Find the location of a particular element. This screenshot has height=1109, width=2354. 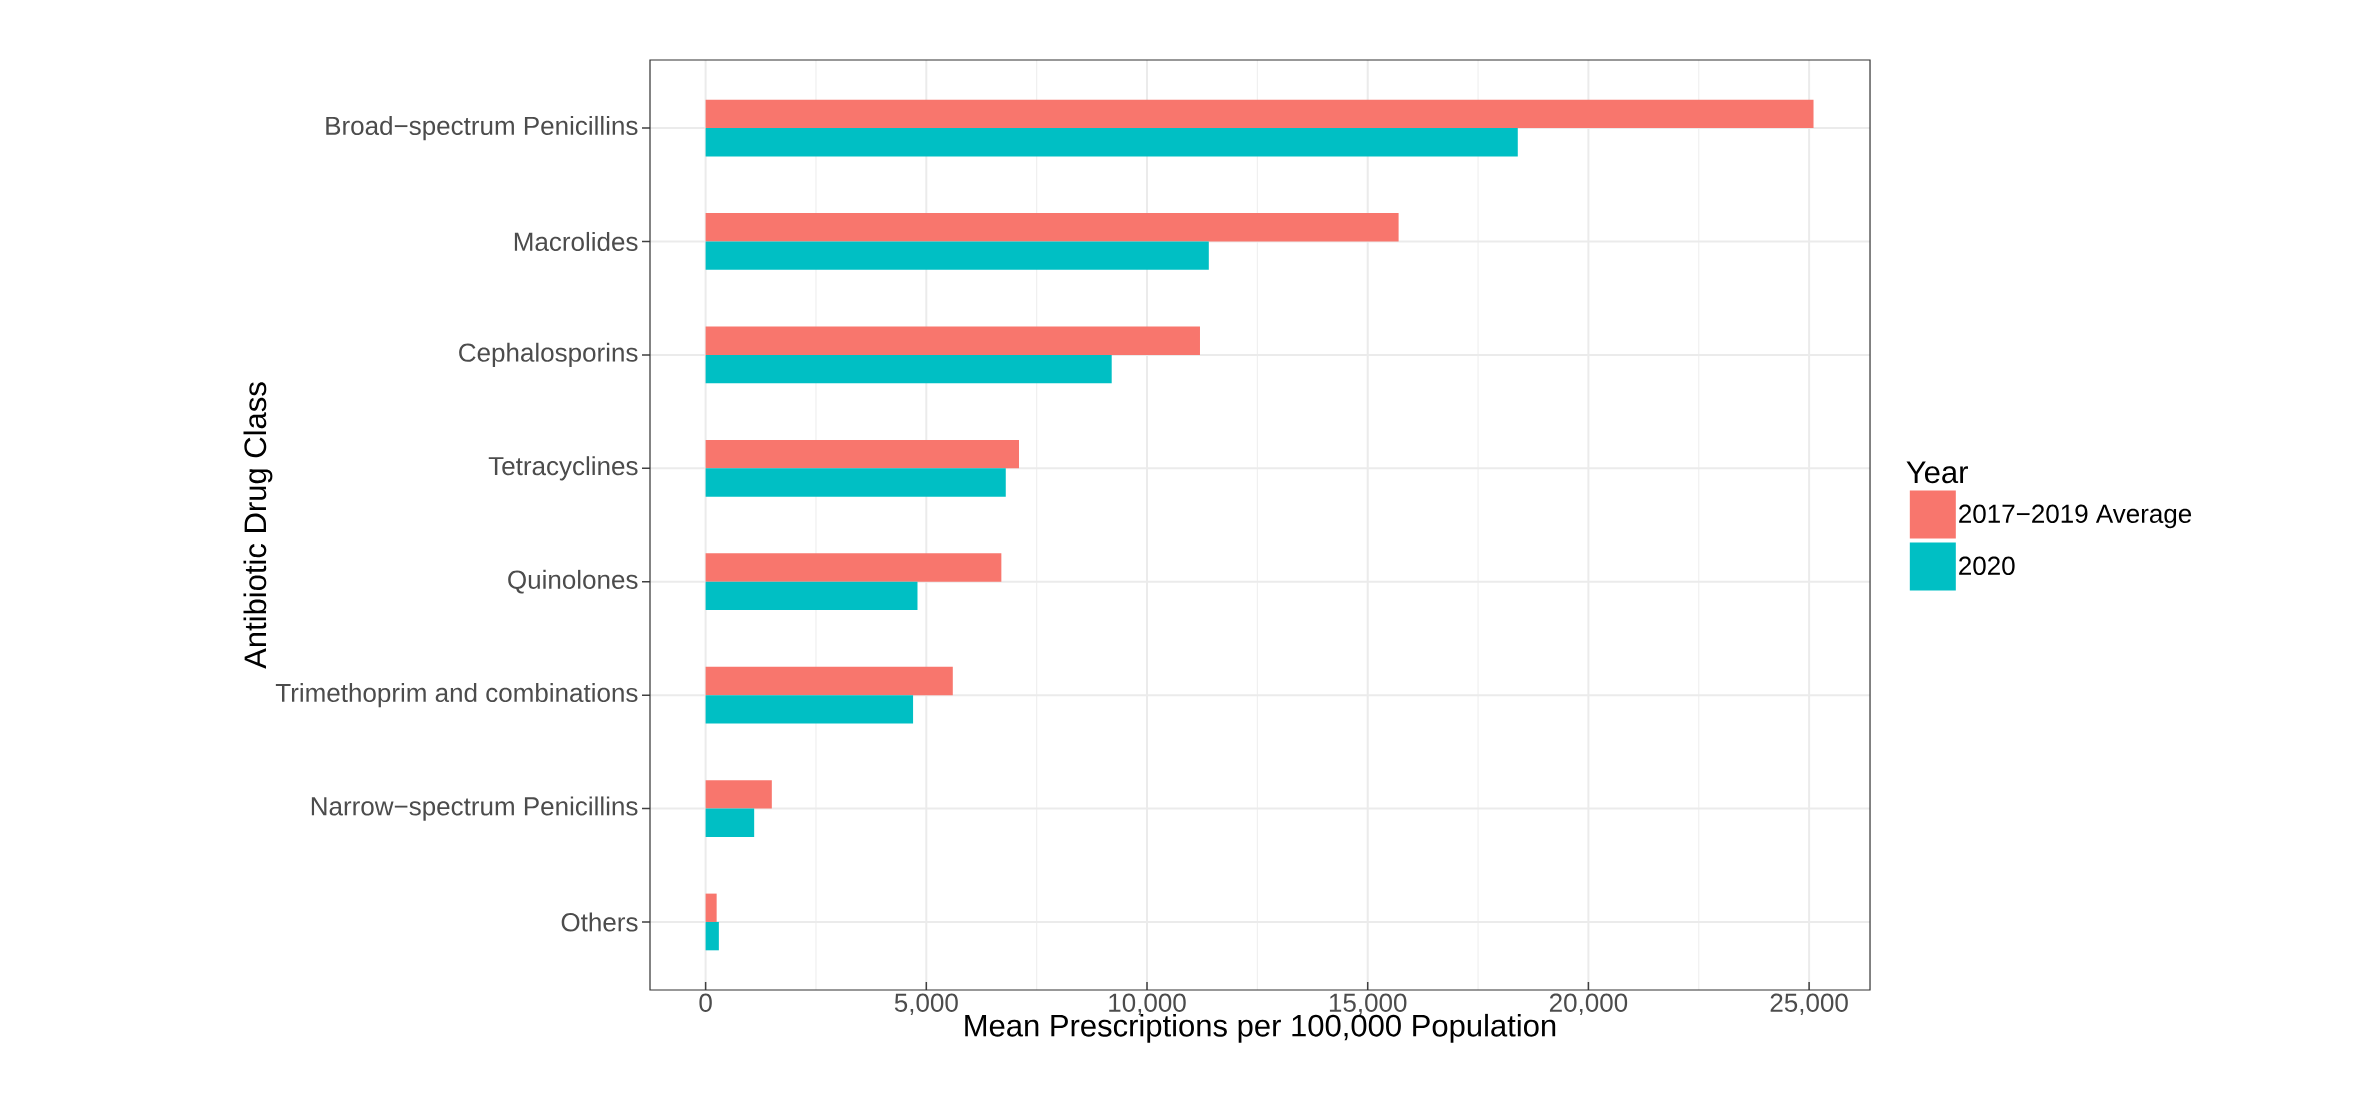

x-tick-label: 25,000 is located at coordinates (1809, 1004).